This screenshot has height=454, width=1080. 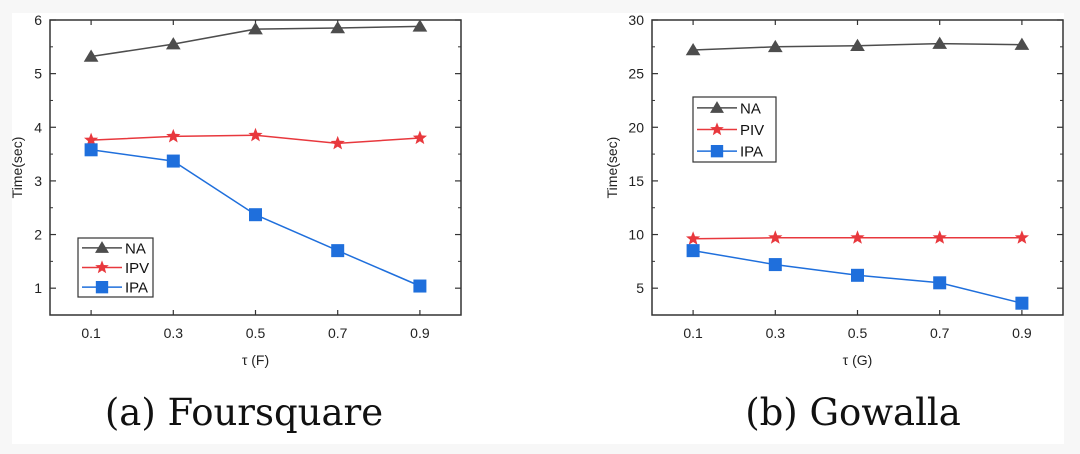 I want to click on caption-foursquare: (a) Foursquare, so click(x=244, y=412).